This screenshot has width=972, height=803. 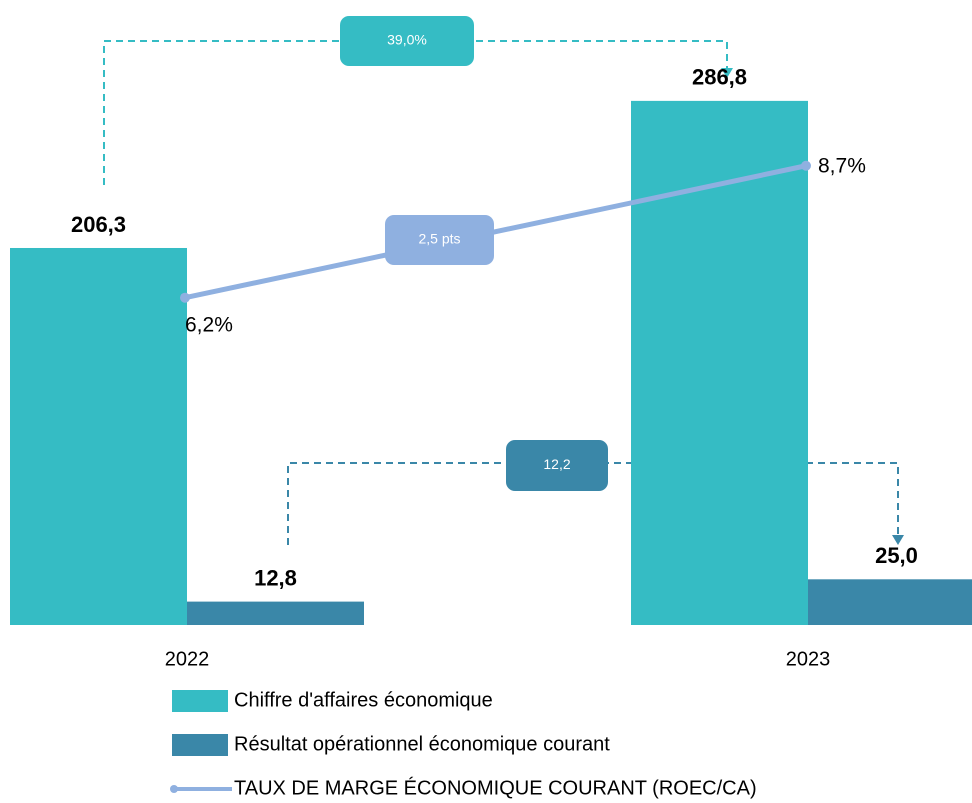 I want to click on data-label: 8,7%, so click(x=842, y=165).